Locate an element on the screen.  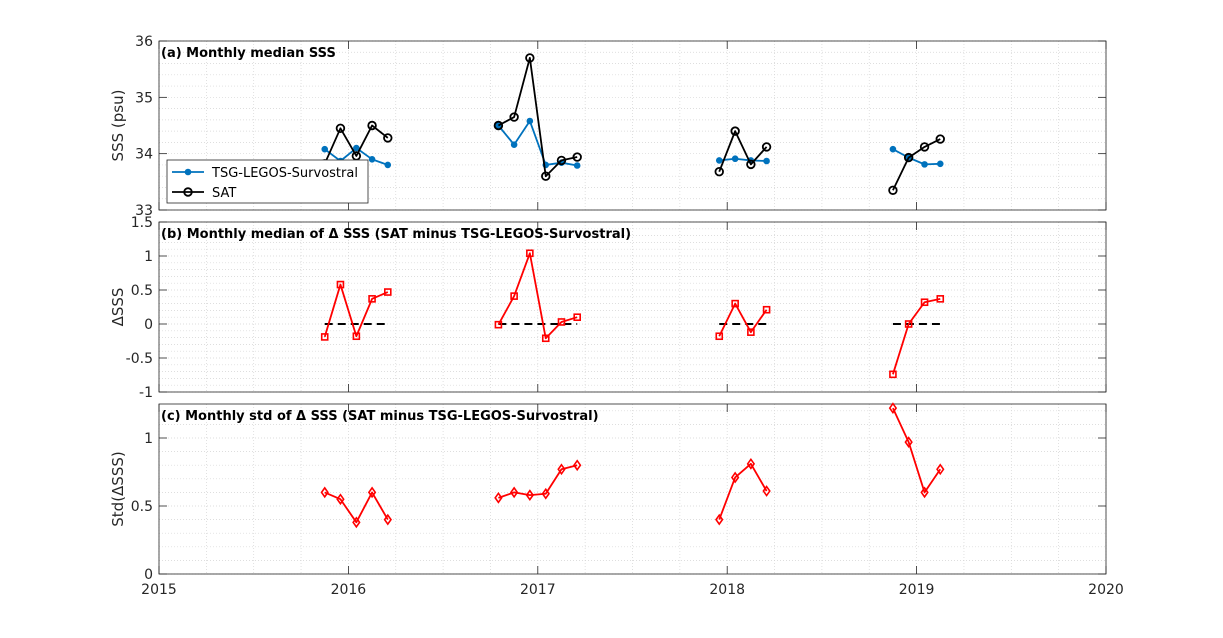
legend: TSG-LEGOS-Survostral SAT is located at coordinates (267, 181).